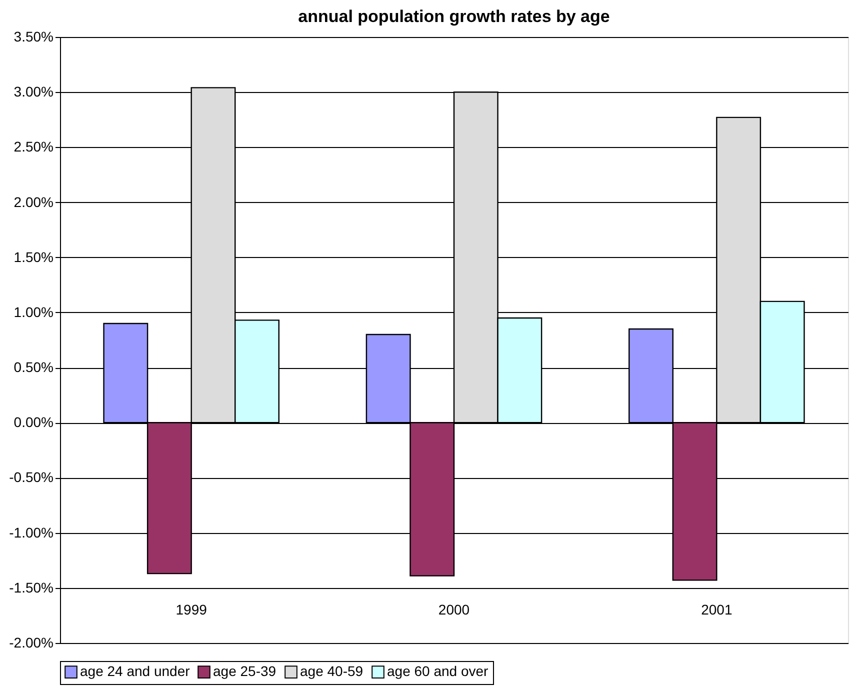 The width and height of the screenshot is (856, 693). What do you see at coordinates (244, 671) in the screenshot?
I see `legend-label: age 25-39` at bounding box center [244, 671].